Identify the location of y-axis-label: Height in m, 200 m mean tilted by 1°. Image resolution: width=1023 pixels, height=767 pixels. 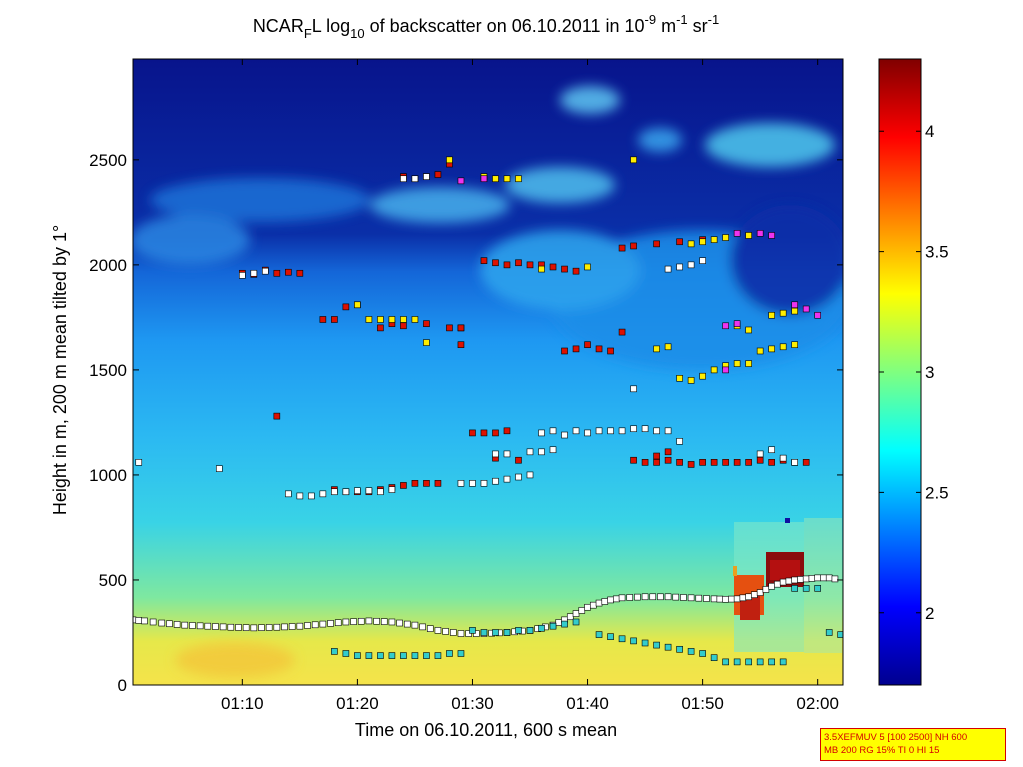
(60, 370).